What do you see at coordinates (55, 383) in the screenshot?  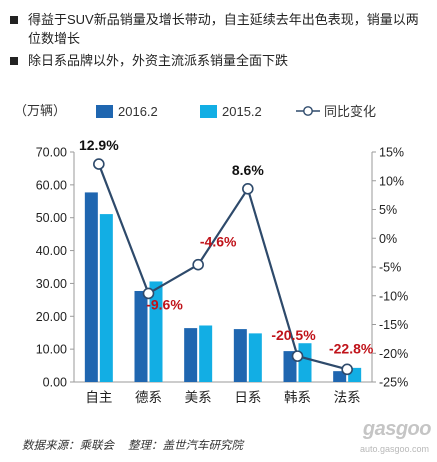 I see `left-tick-label: 0.00` at bounding box center [55, 383].